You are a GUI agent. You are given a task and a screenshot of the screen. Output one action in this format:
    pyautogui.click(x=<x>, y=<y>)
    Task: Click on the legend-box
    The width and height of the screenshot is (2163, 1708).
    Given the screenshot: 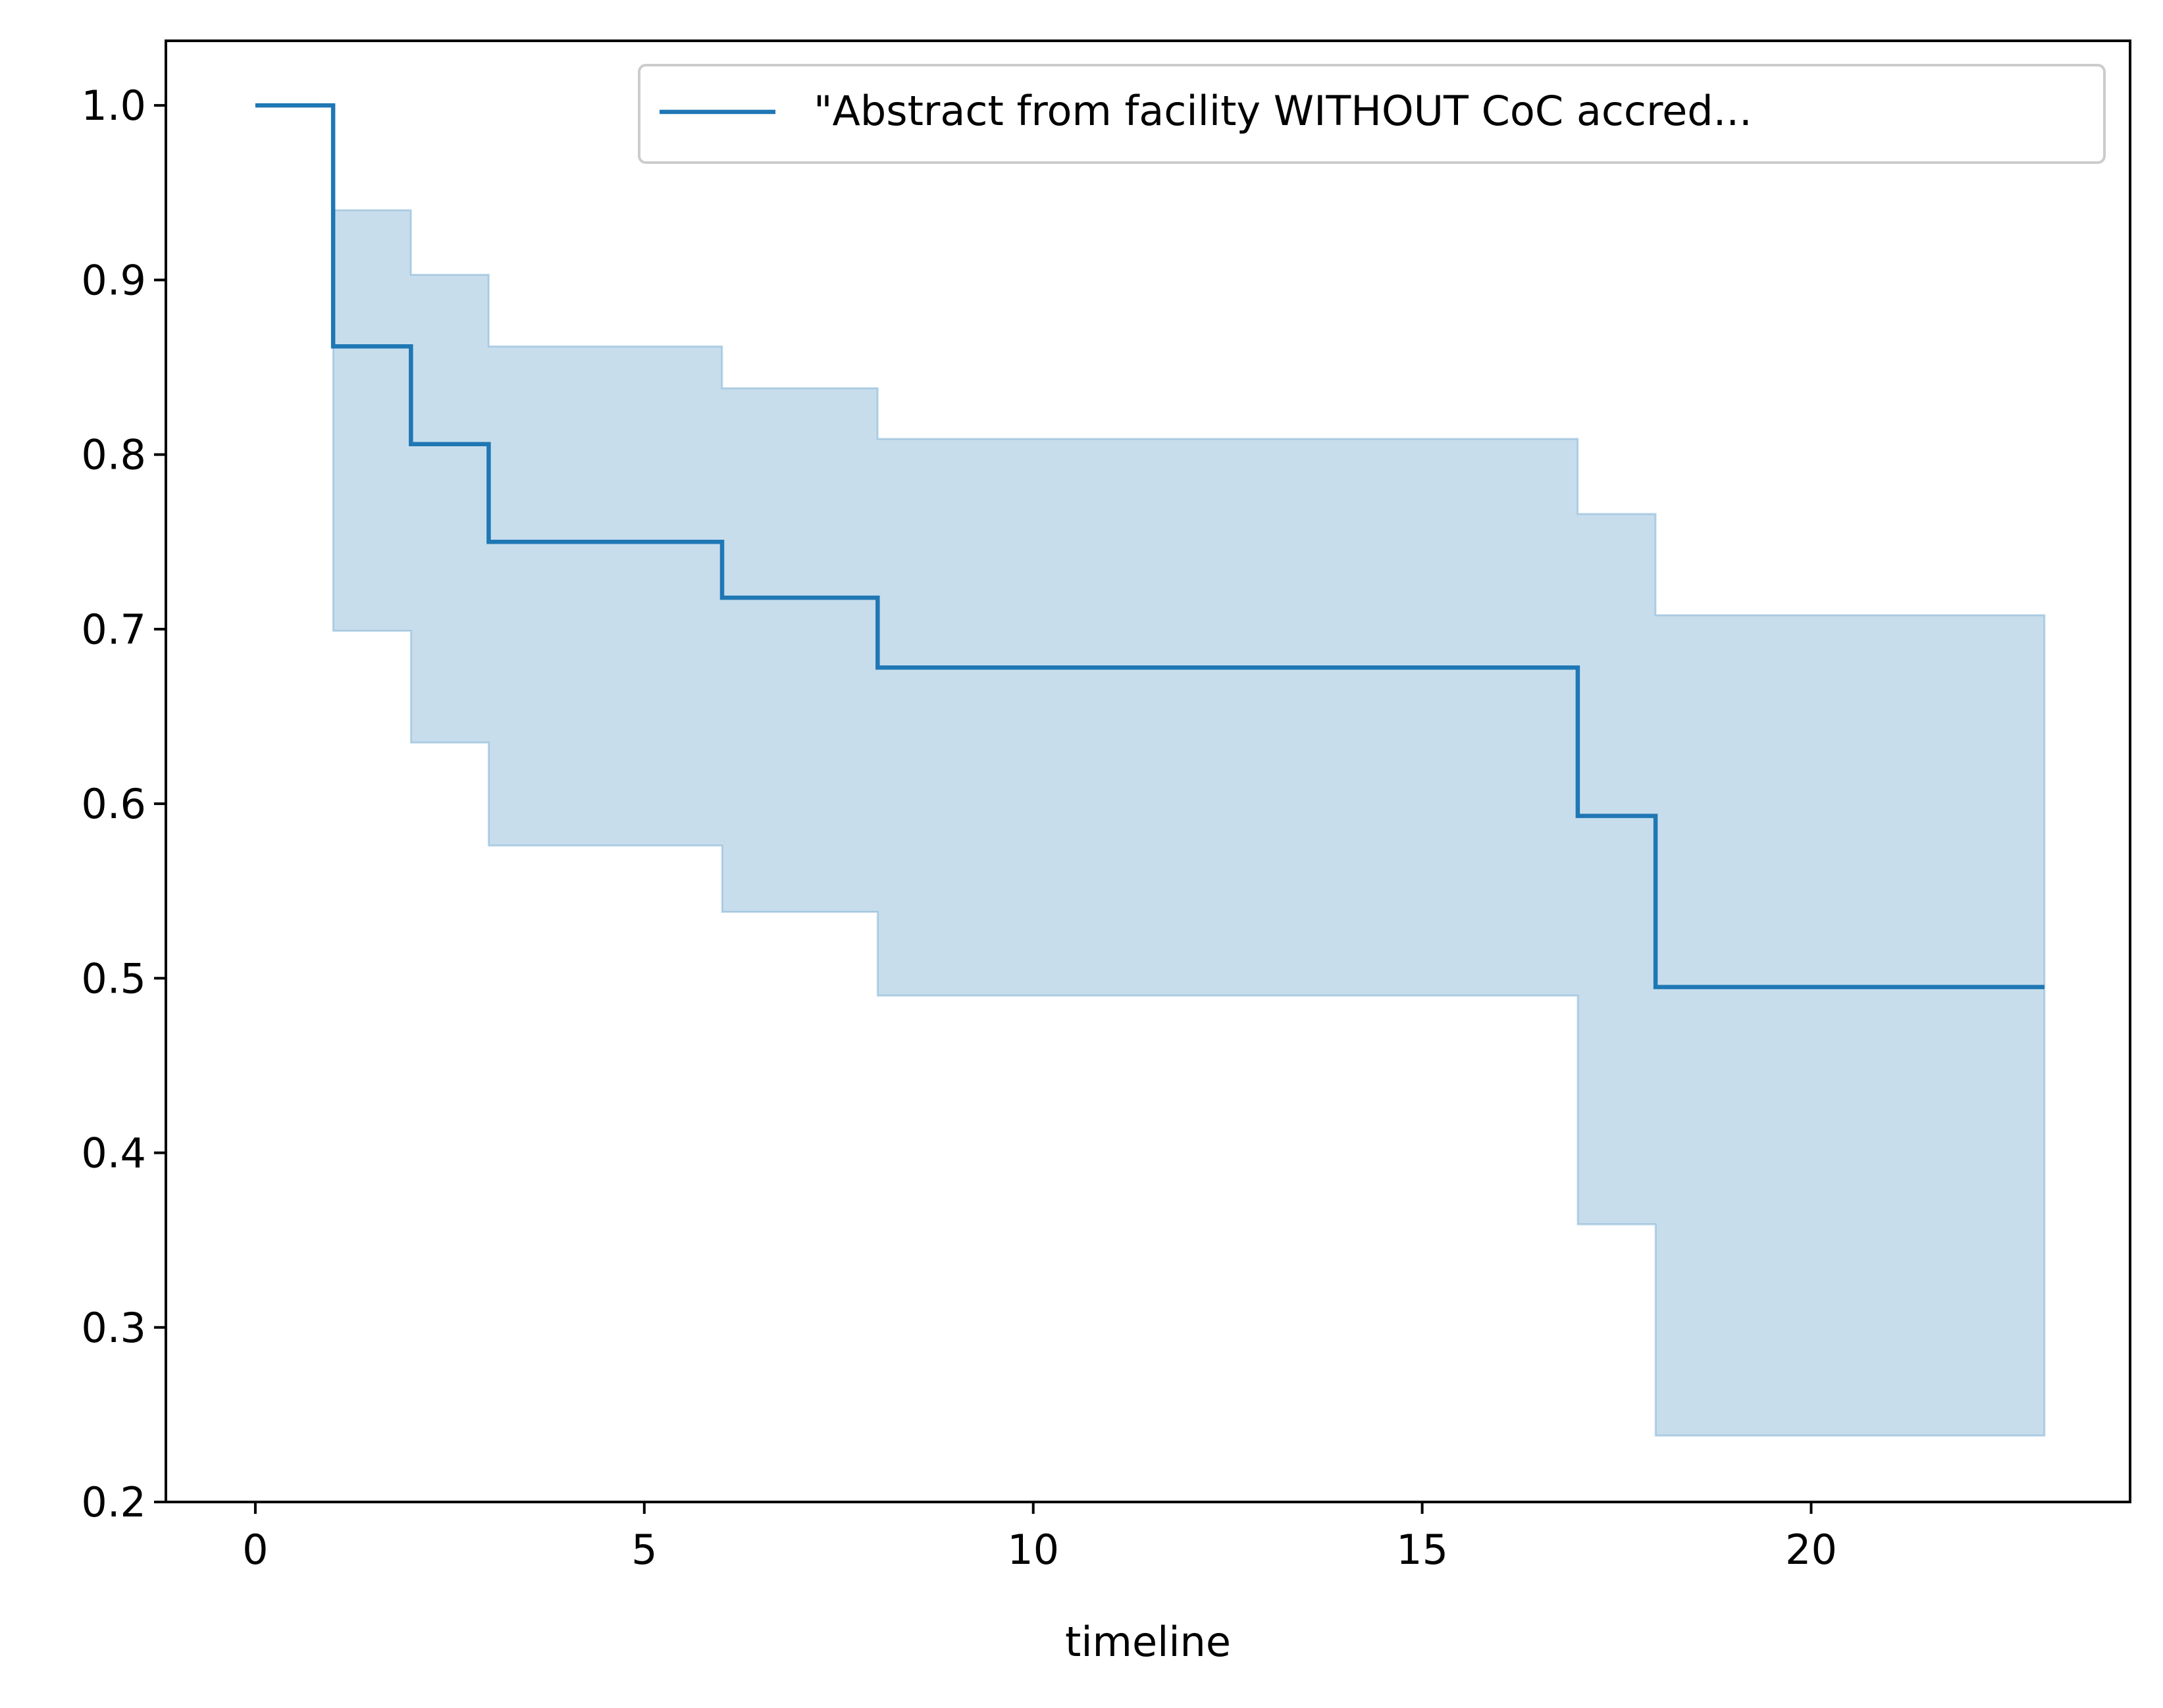 What is the action you would take?
    pyautogui.click(x=1372, y=114)
    